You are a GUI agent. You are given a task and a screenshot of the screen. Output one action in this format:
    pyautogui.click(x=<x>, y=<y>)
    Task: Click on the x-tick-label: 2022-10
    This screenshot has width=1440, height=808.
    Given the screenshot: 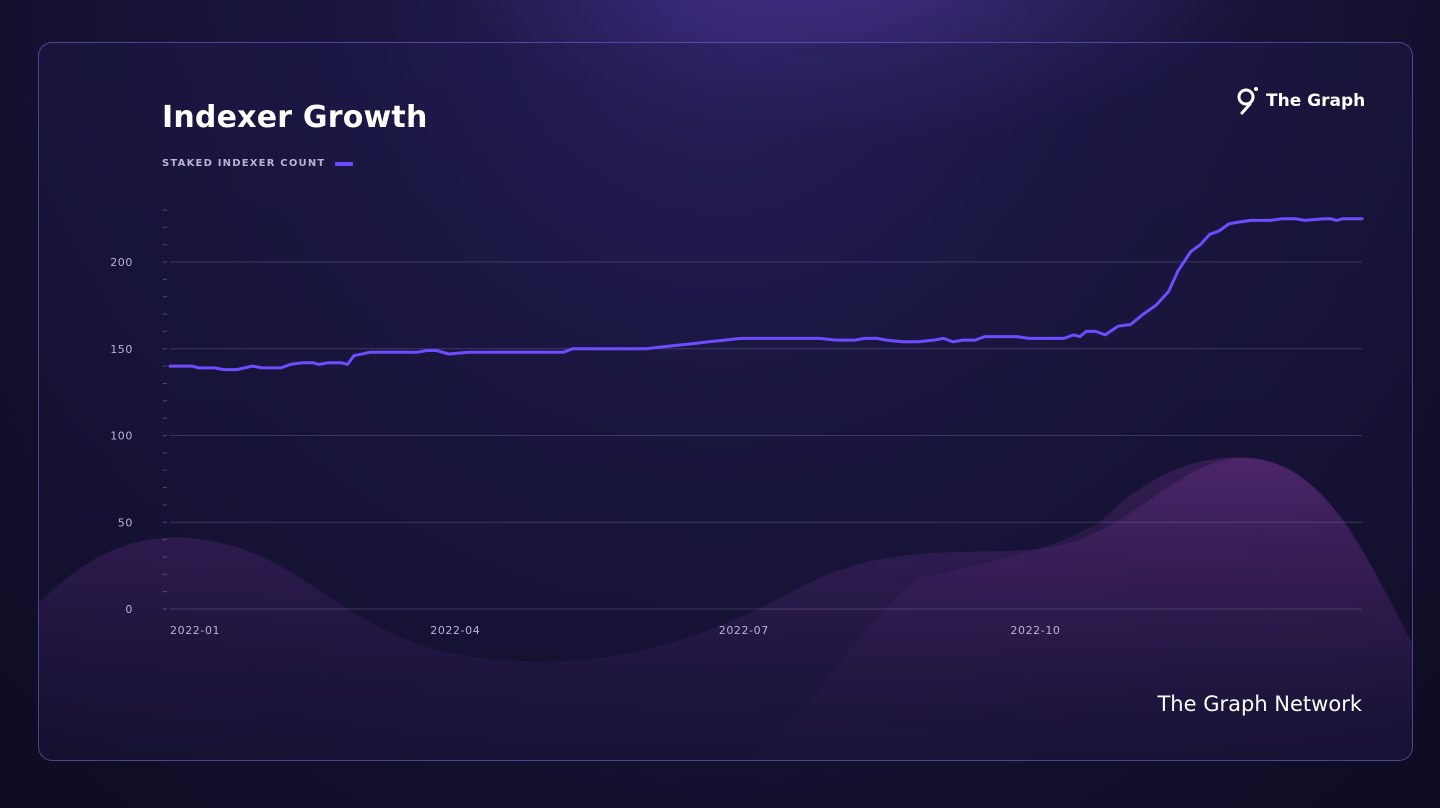 What is the action you would take?
    pyautogui.click(x=1035, y=630)
    